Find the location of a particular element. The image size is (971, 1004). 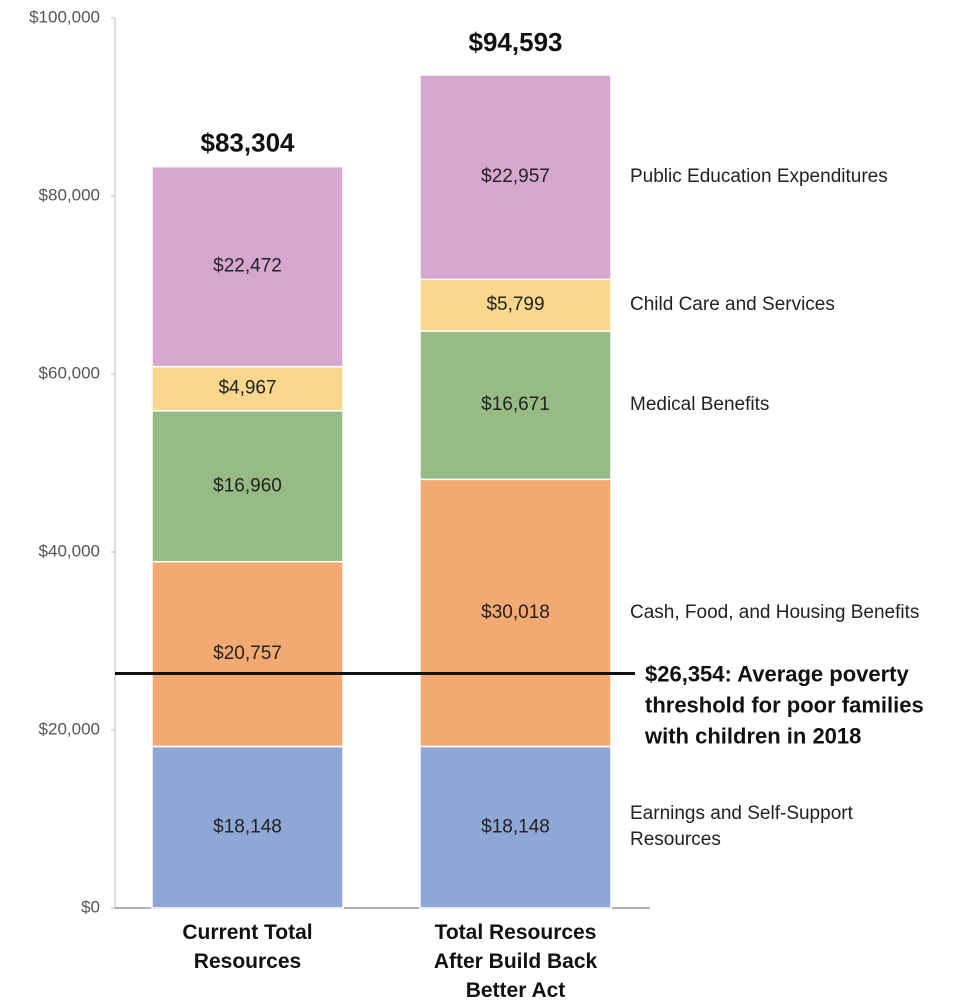

segment-label: $16,671 is located at coordinates (515, 404).